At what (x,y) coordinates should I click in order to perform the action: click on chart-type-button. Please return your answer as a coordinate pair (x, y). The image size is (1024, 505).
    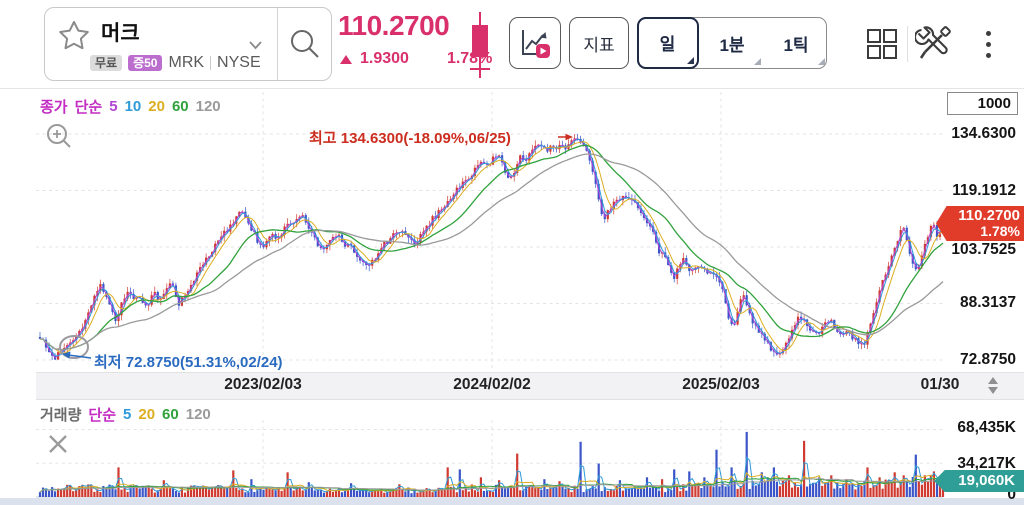
    Looking at the image, I should click on (535, 43).